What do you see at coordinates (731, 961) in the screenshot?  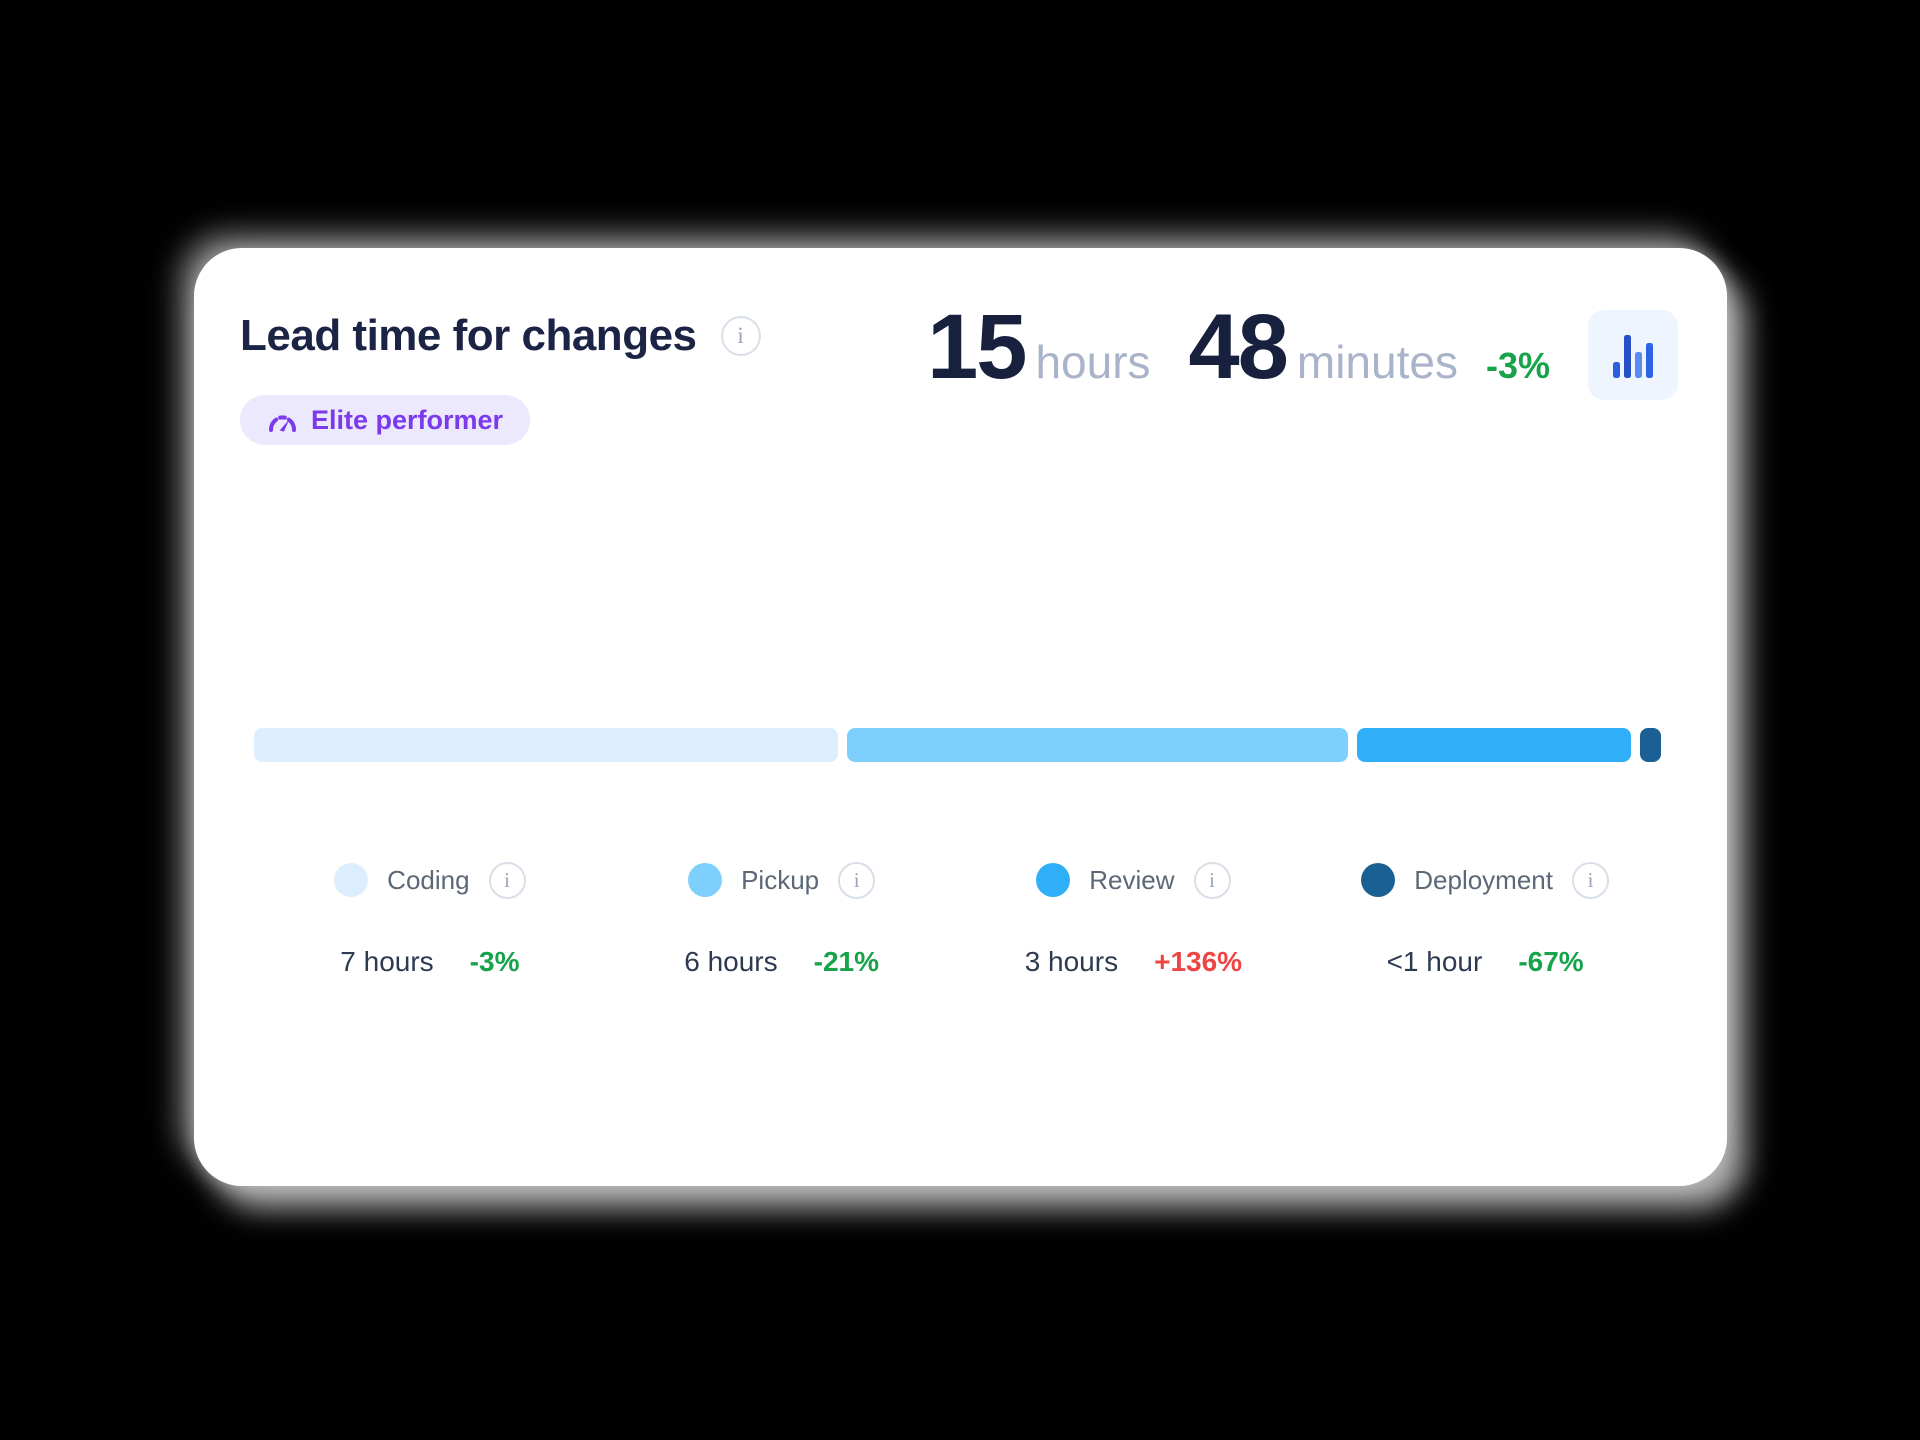 I see `duration-value: 6 hours` at bounding box center [731, 961].